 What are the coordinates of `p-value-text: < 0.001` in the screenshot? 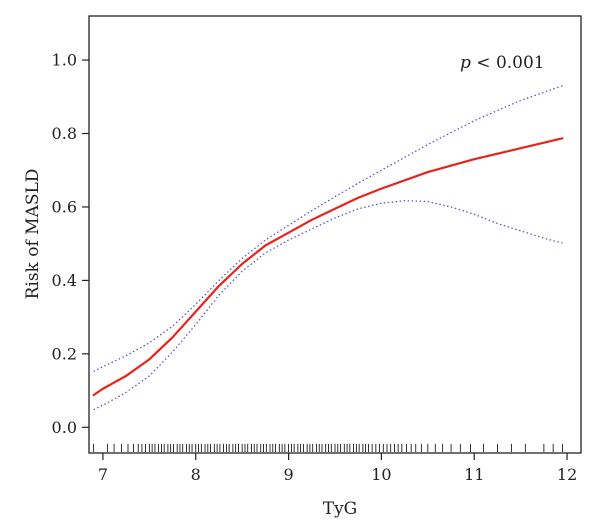 It's located at (508, 63).